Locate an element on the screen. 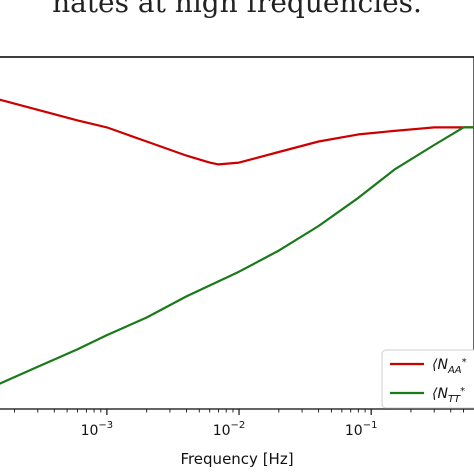 Image resolution: width=474 pixels, height=474 pixels. figure-caption: nates at high frequencies. is located at coordinates (237, 9).